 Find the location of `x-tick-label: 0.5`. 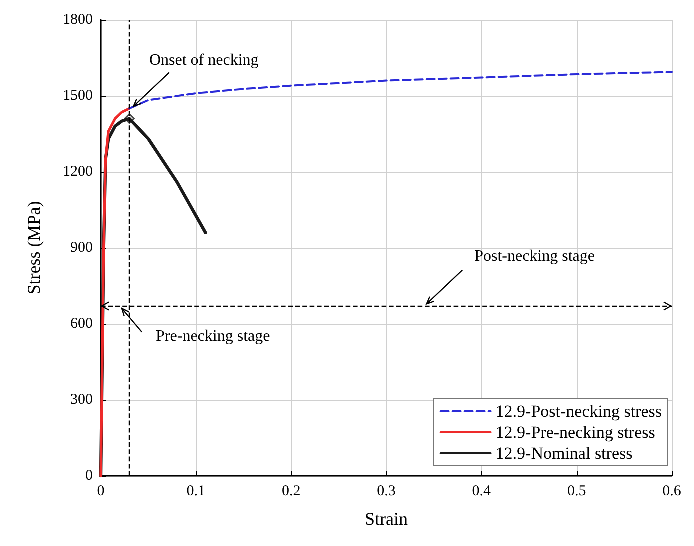

x-tick-label: 0.5 is located at coordinates (576, 492).